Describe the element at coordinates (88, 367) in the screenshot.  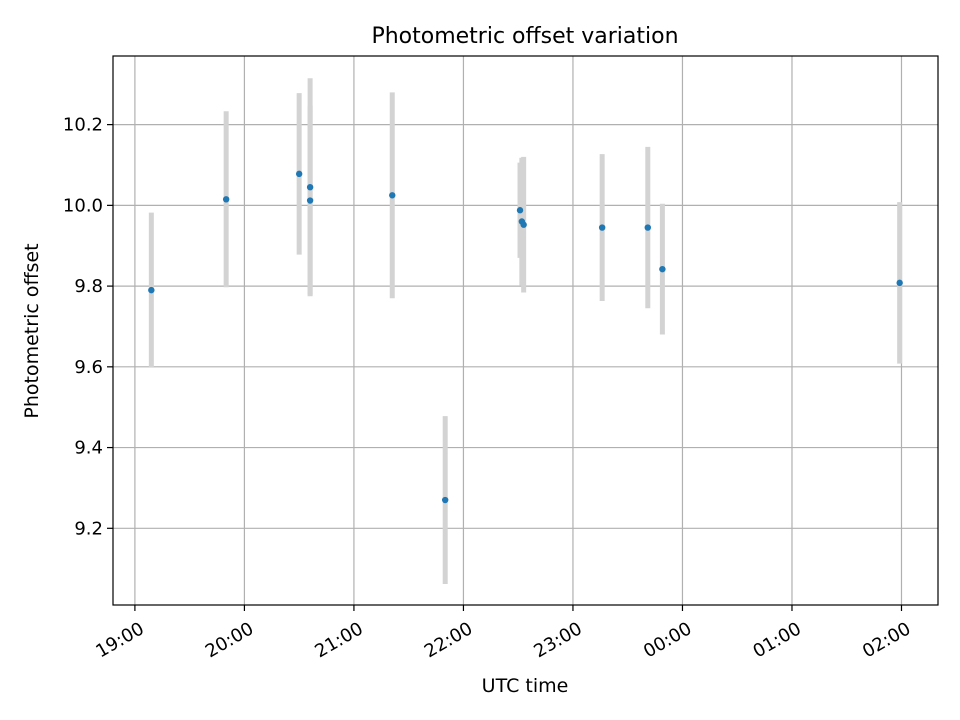
I see `y-tick-label: 9.6` at that location.